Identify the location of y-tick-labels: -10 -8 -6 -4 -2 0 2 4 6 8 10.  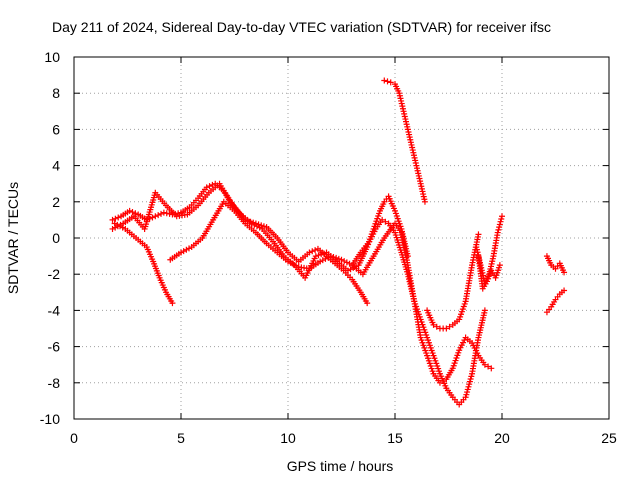
(50, 238).